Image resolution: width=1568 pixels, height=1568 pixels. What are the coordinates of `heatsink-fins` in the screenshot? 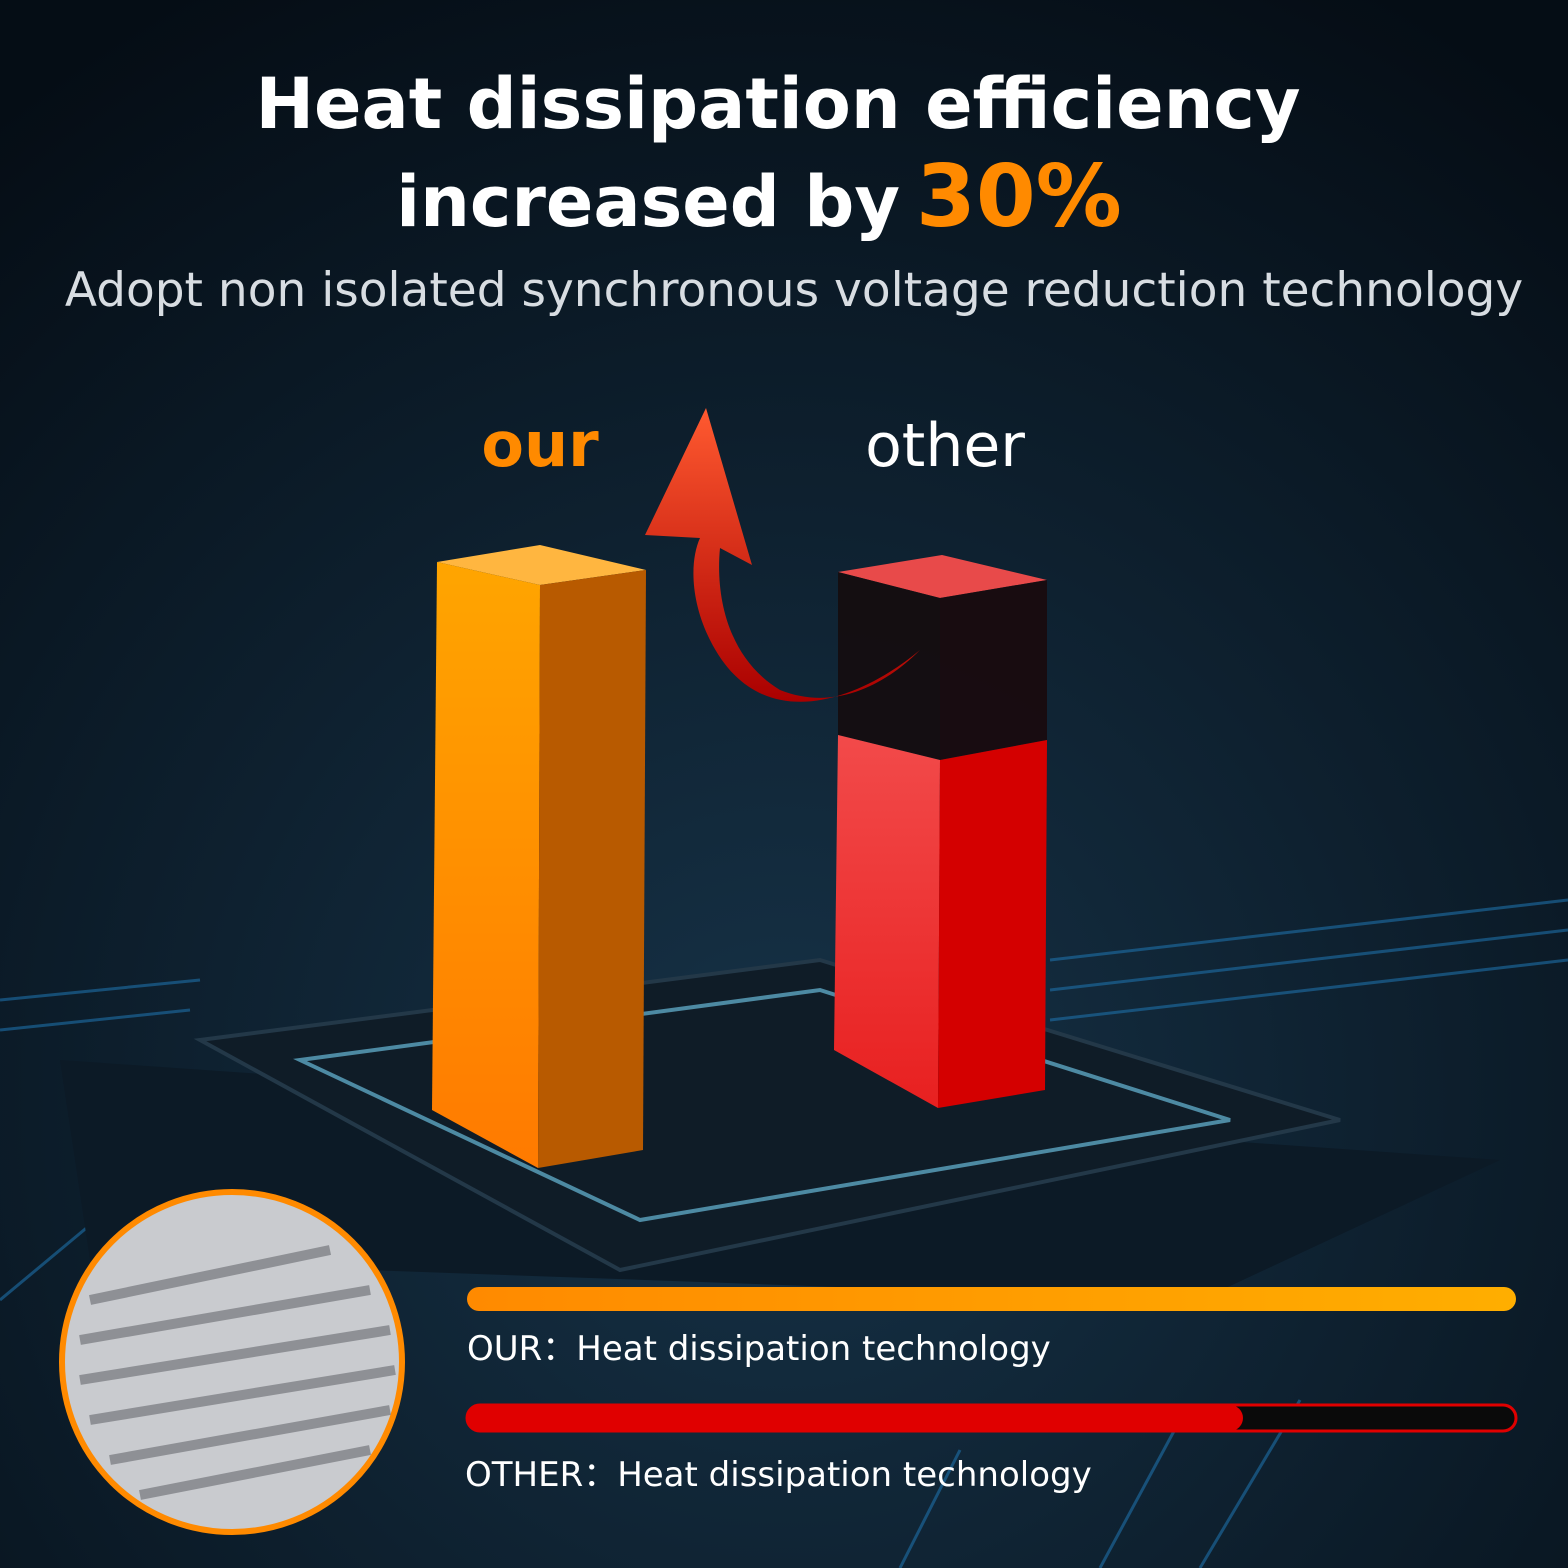 It's located at (237, 1372).